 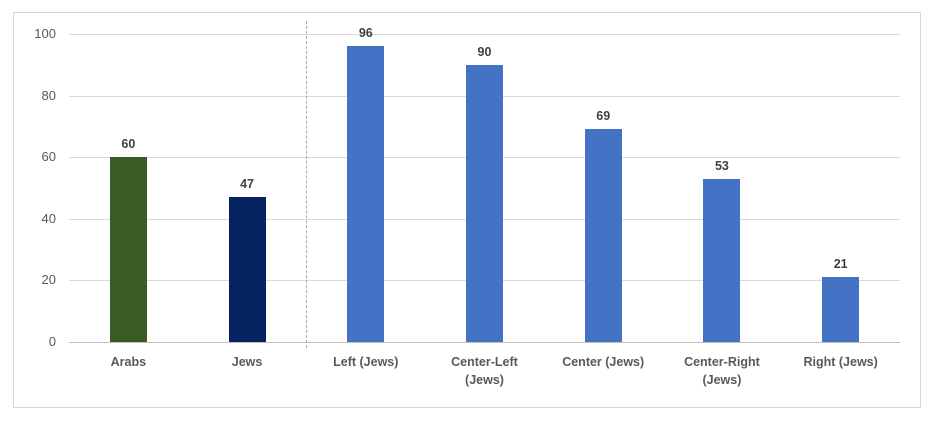 I want to click on category-label: Arabs, so click(x=128, y=362).